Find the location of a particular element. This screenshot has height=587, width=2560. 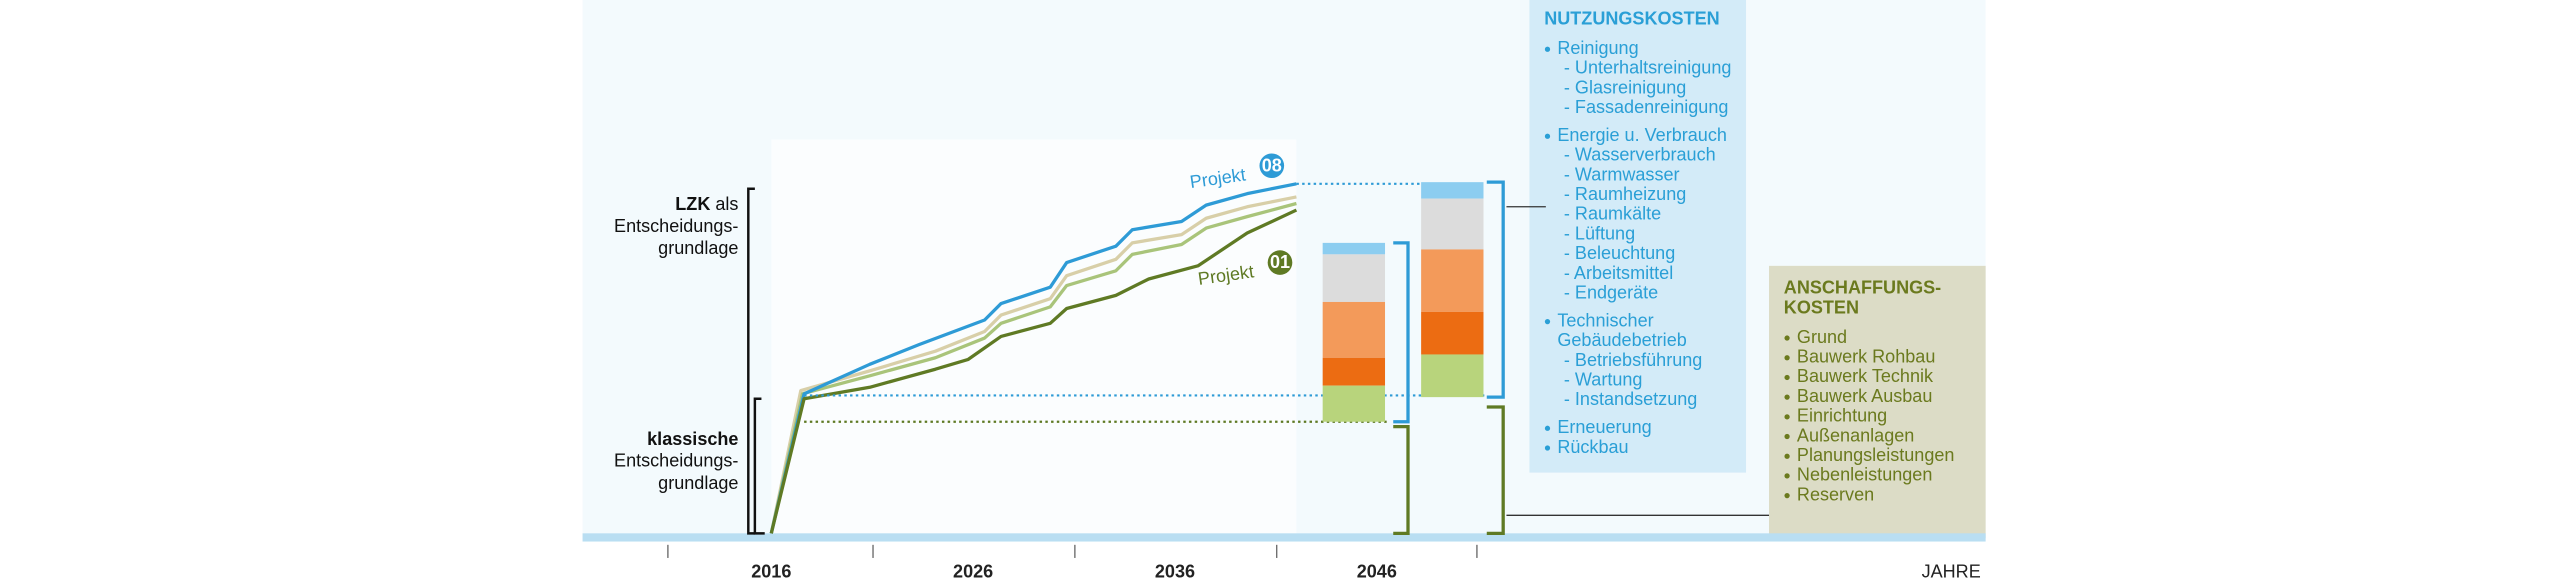

list-subitem: - Wartung is located at coordinates (1603, 379).